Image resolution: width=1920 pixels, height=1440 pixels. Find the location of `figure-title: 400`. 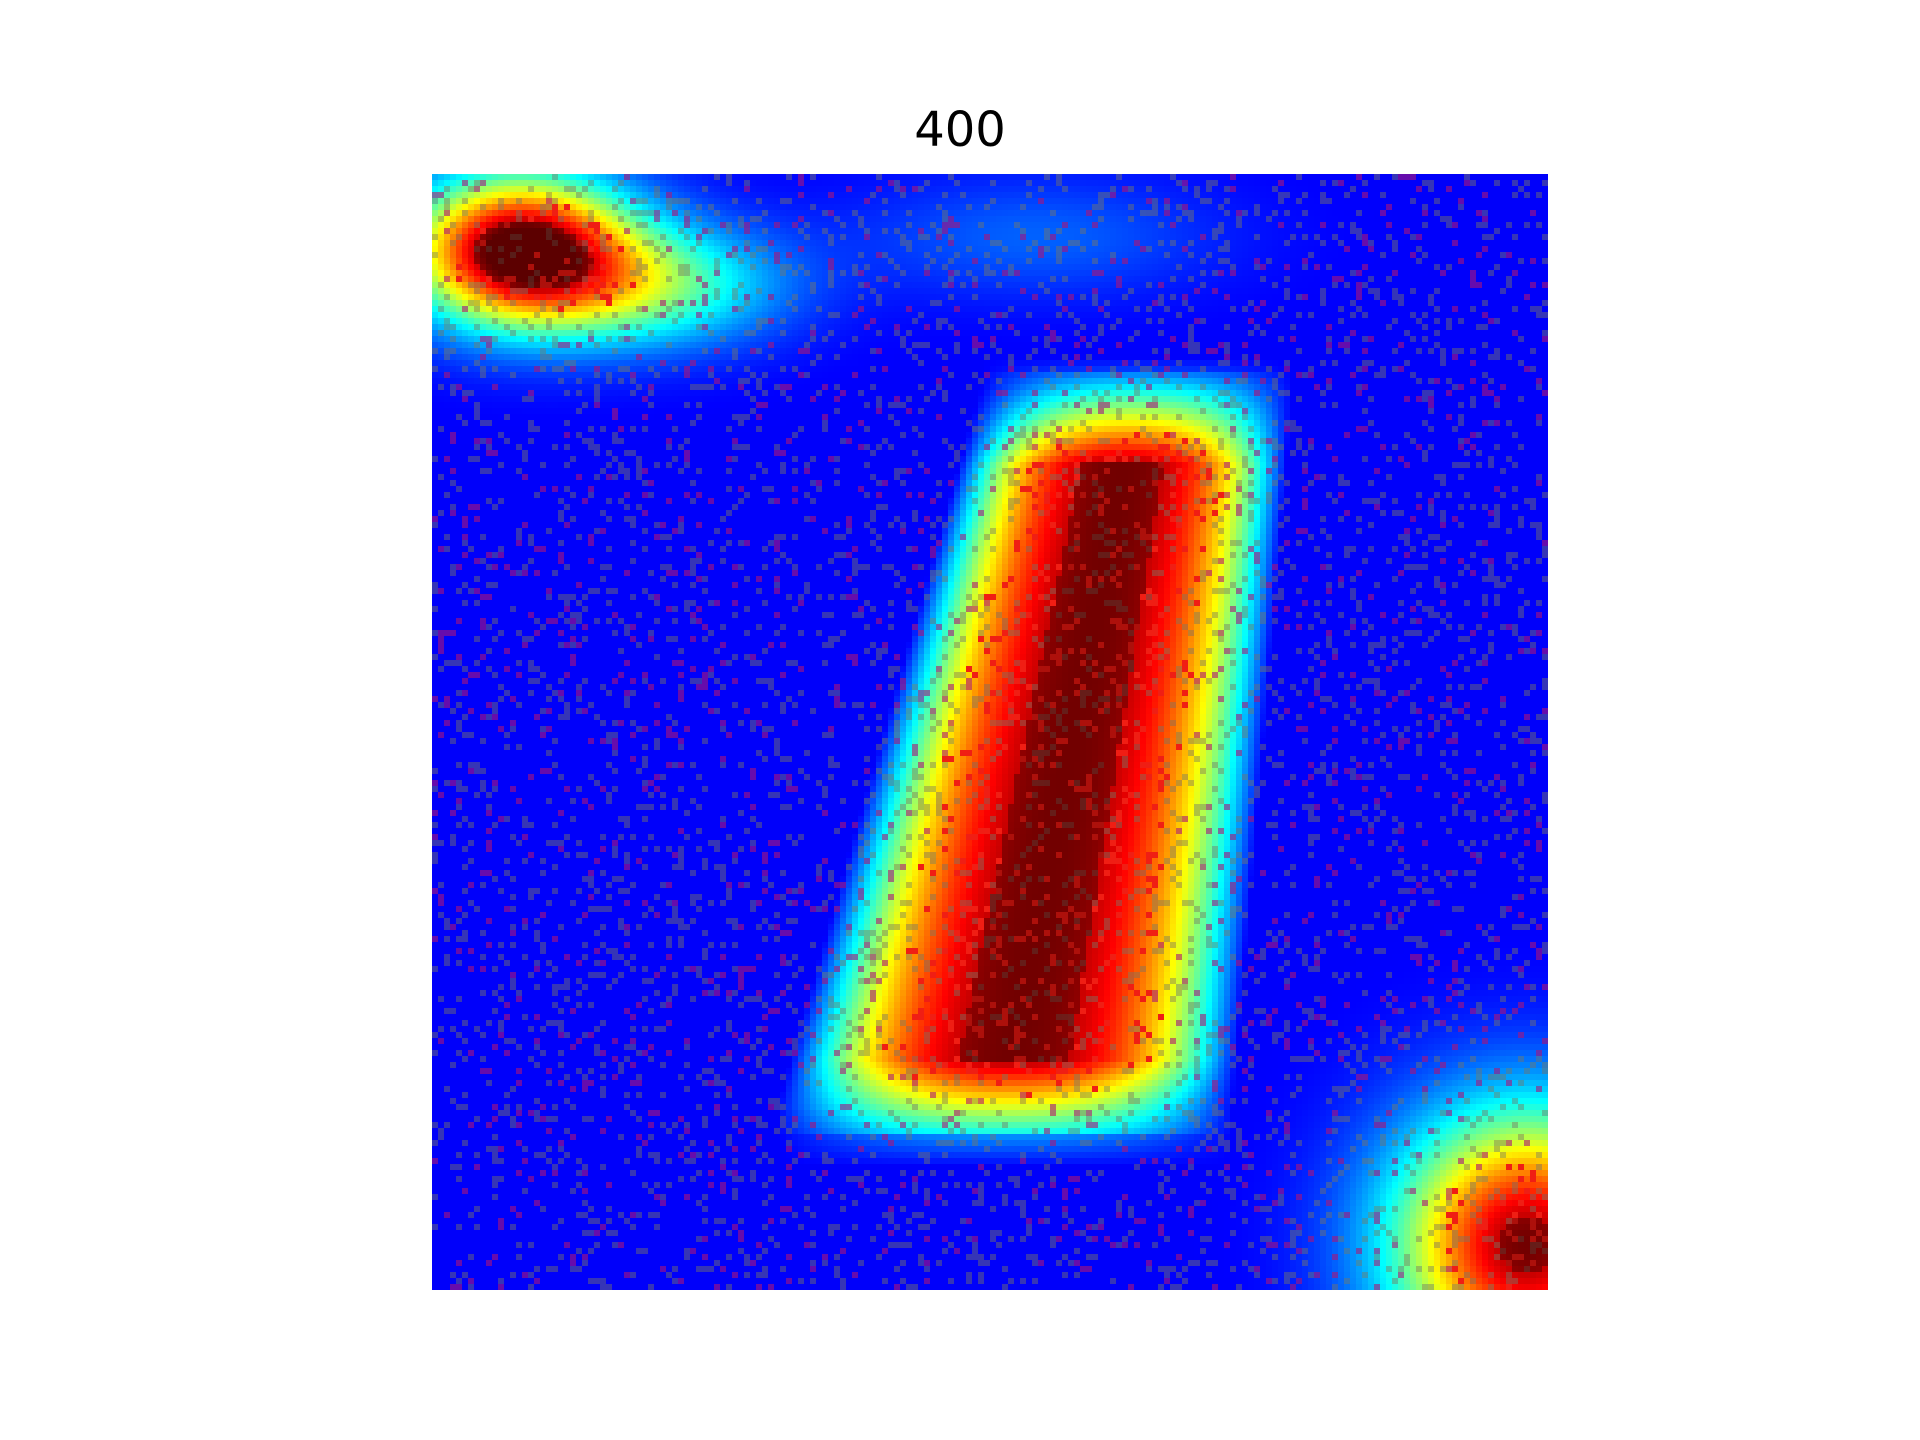

figure-title: 400 is located at coordinates (960, 130).